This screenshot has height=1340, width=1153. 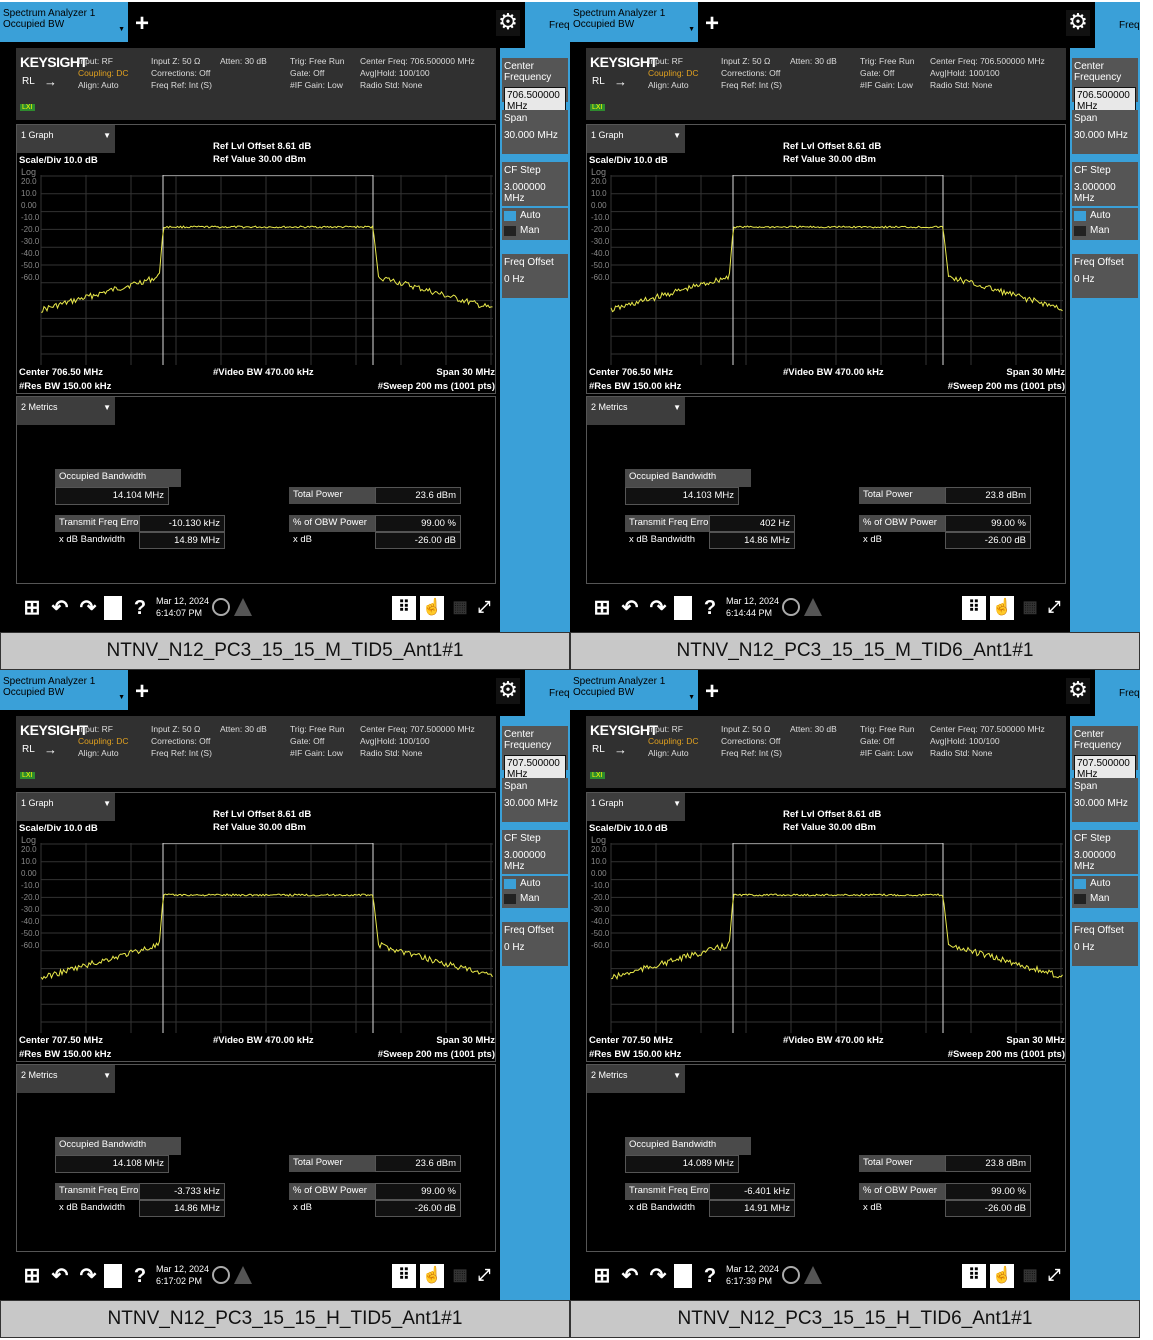 I want to click on coupling-text: Coupling: DC, so click(x=103, y=73).